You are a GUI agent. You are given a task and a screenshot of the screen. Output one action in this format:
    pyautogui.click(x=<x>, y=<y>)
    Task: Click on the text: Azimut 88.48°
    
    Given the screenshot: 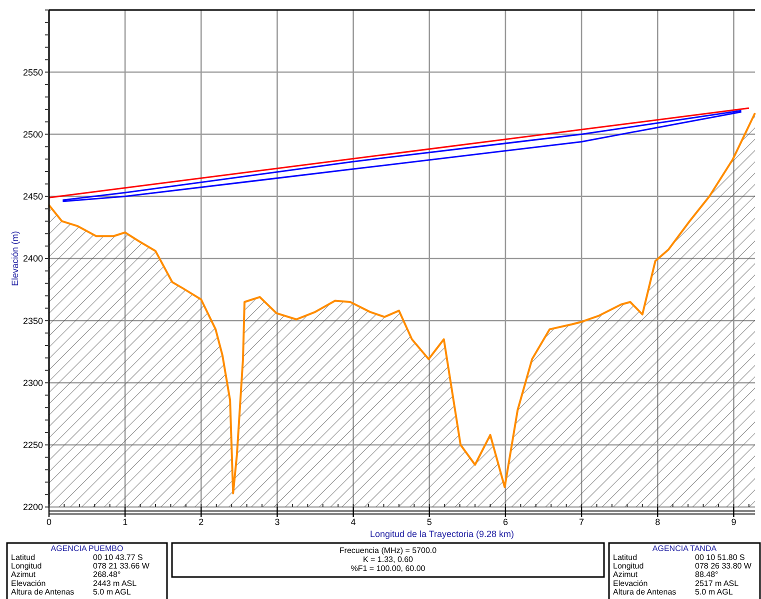 What is the action you would take?
    pyautogui.click(x=665, y=575)
    